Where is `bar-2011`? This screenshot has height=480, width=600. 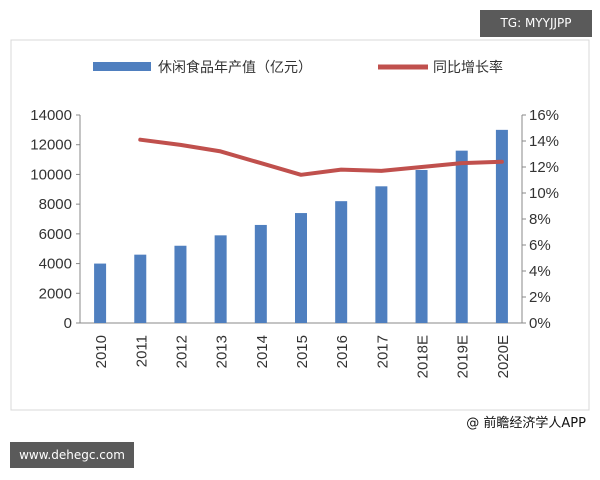
bar-2011 is located at coordinates (140, 288).